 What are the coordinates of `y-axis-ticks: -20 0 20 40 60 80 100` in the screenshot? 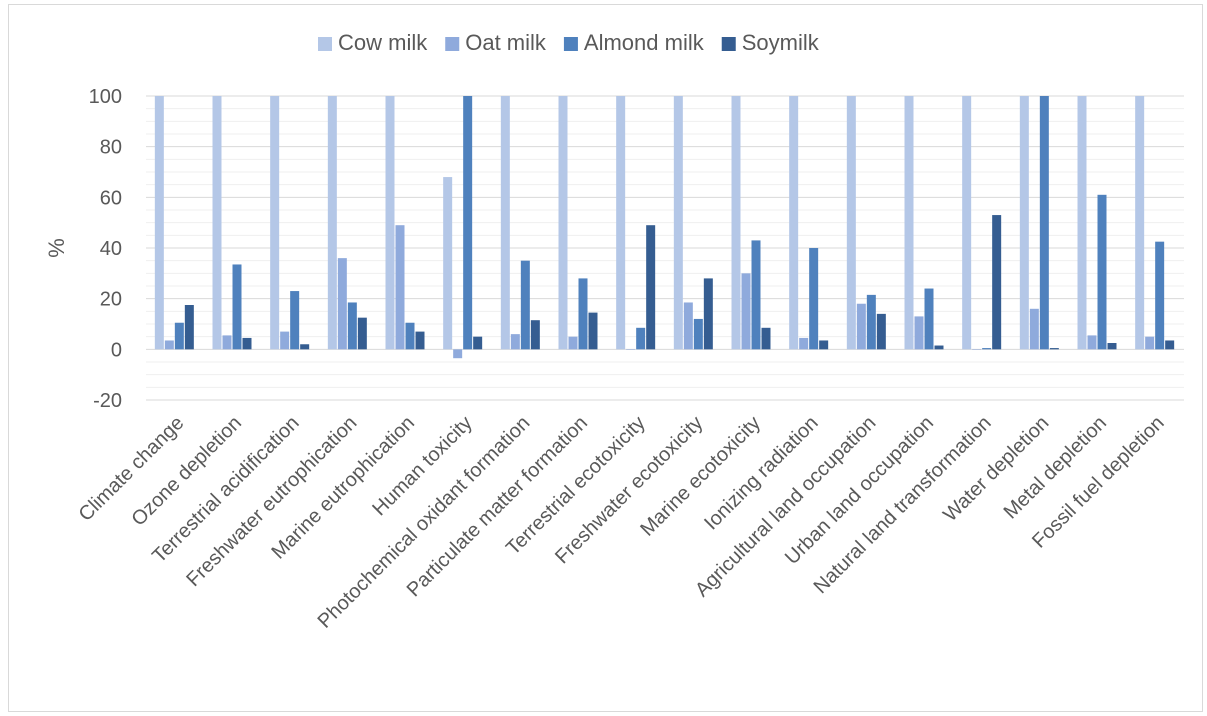 It's located at (105, 249).